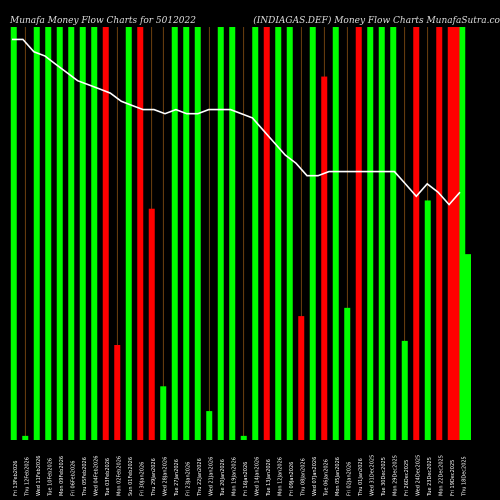 The width and height of the screenshot is (500, 500). Describe the element at coordinates (177, 478) in the screenshot. I see `x-tick-label: Tue 27Jan2026` at that location.